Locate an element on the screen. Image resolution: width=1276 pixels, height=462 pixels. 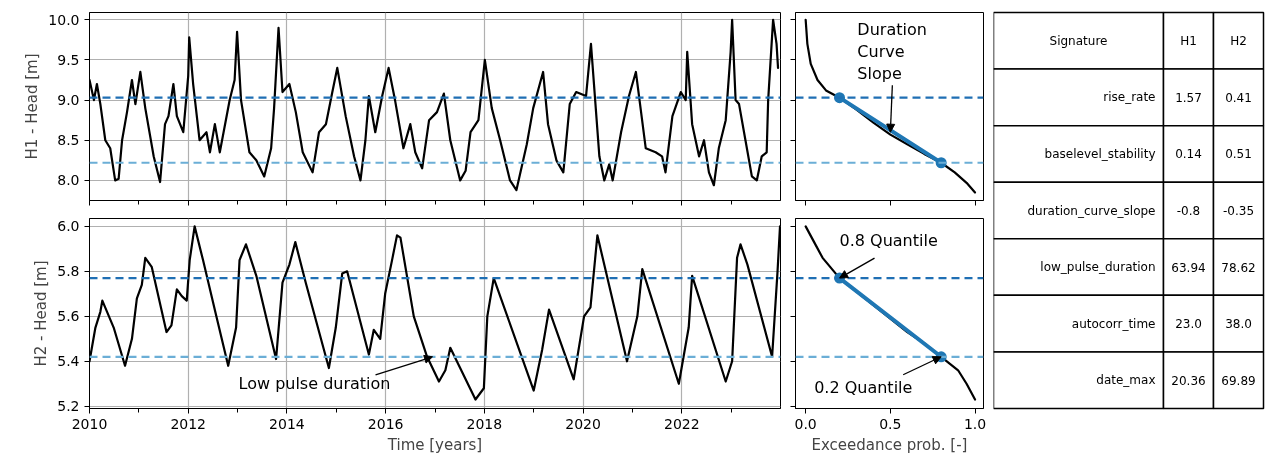
y-axis-title: H1 - Head [m] is located at coordinates (32, 106).